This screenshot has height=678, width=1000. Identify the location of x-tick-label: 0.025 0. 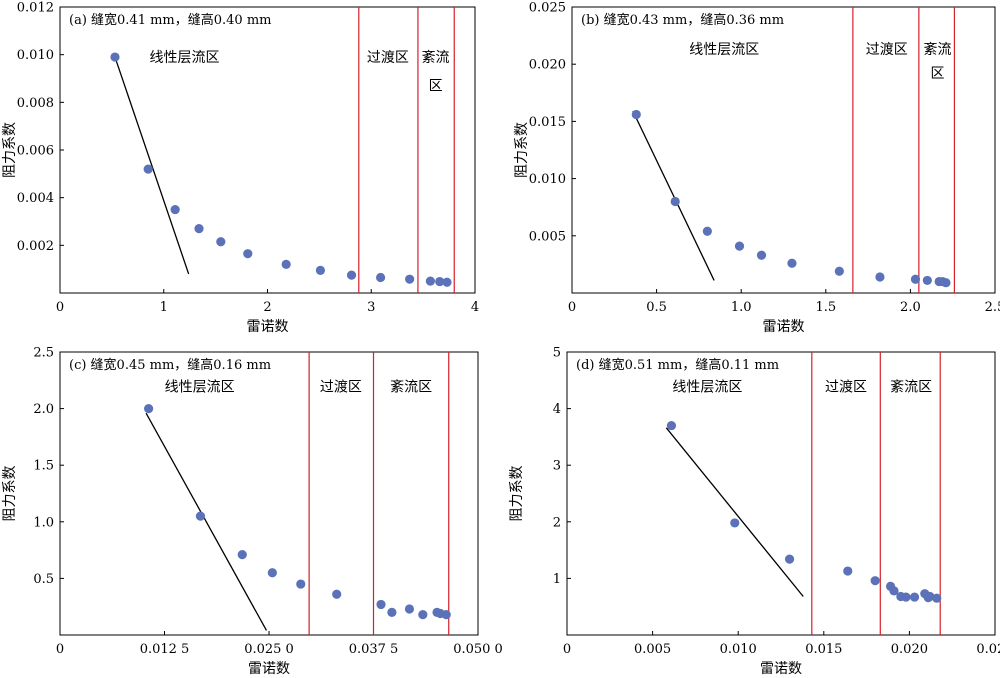
(269, 649).